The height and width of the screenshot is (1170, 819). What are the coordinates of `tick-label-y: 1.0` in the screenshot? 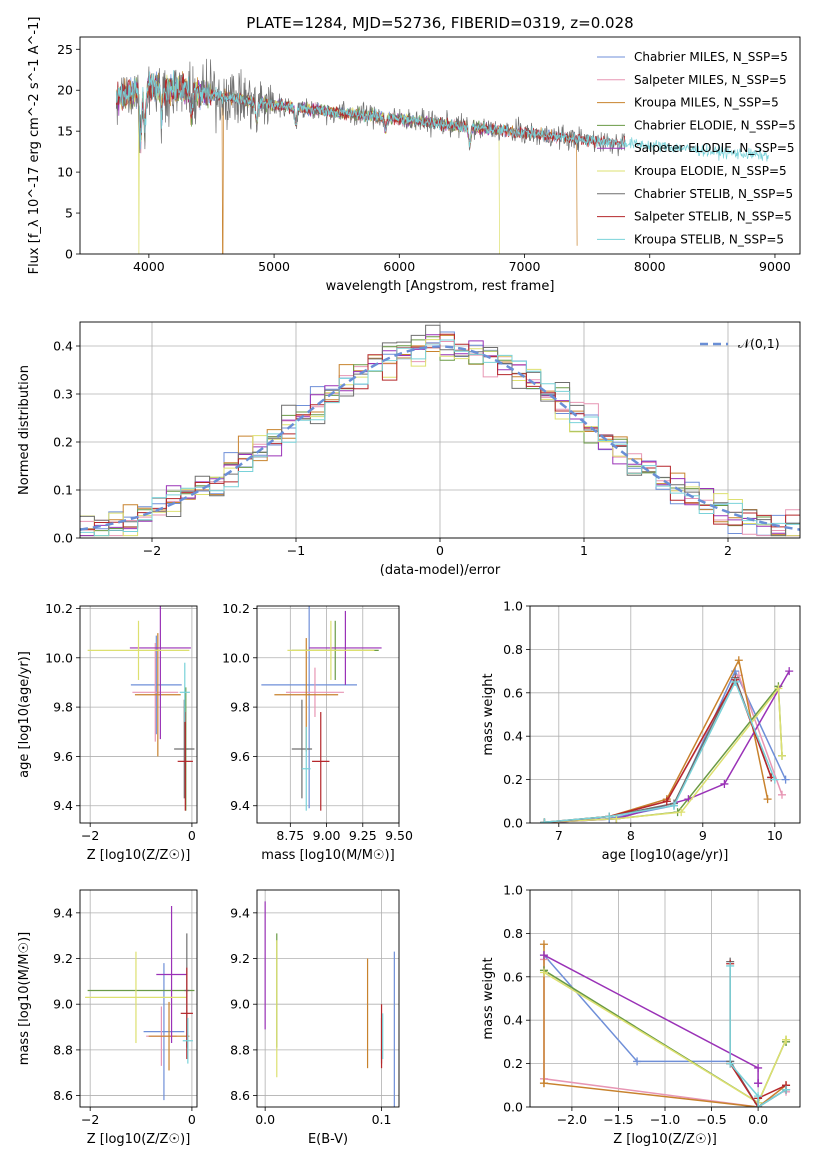 It's located at (513, 606).